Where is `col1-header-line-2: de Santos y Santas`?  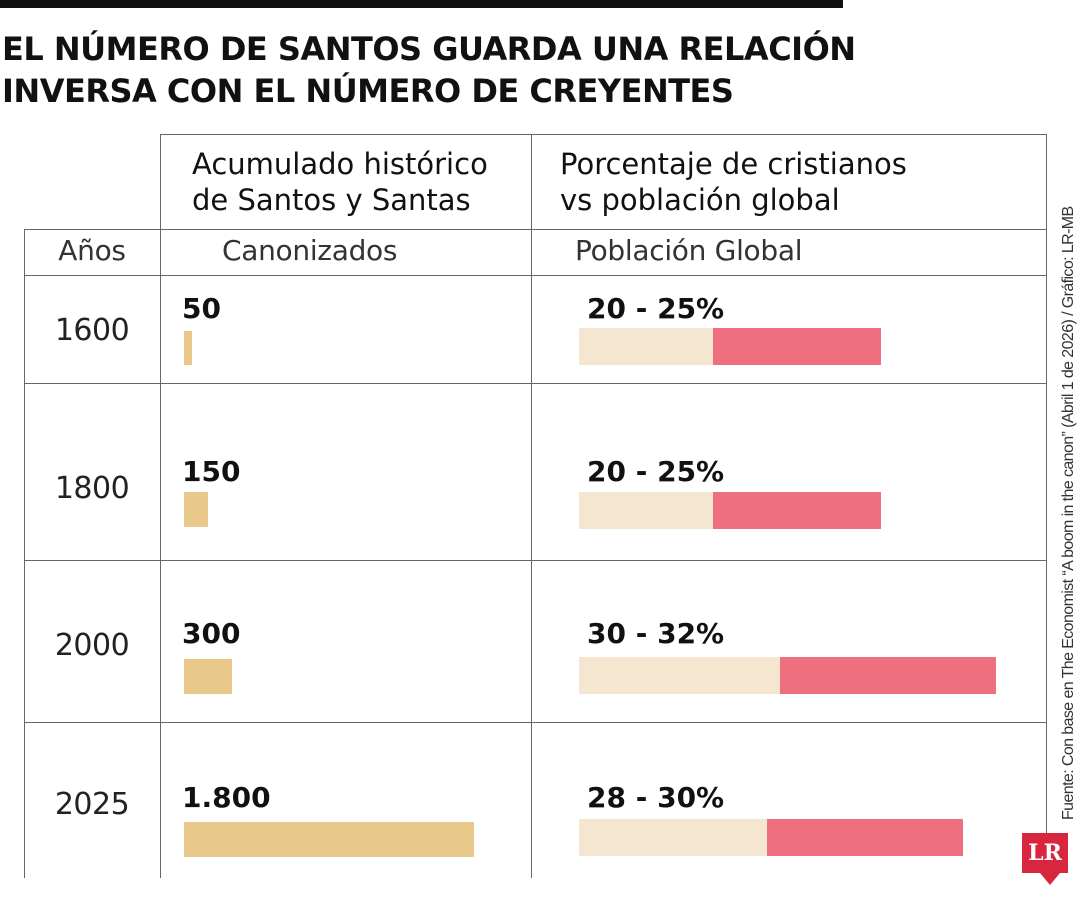 col1-header-line-2: de Santos y Santas is located at coordinates (331, 200).